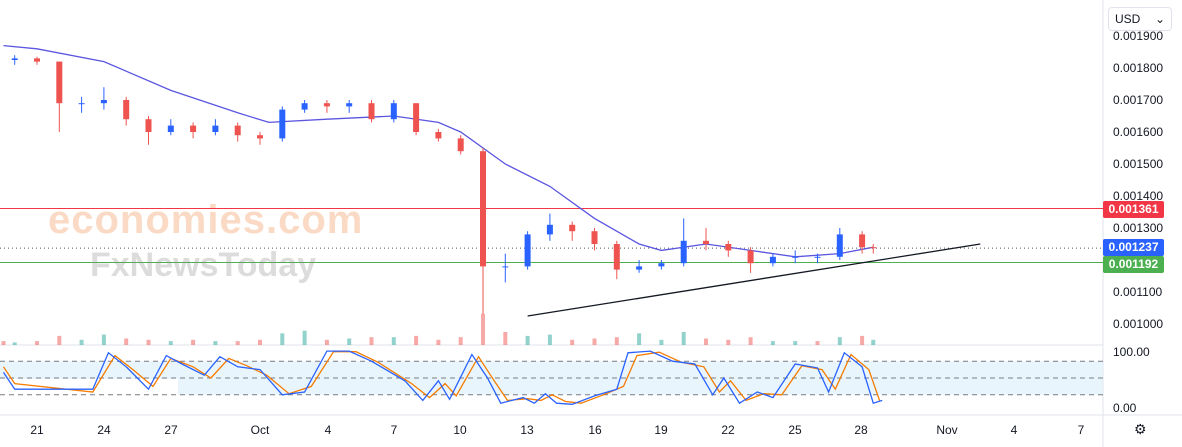 Image resolution: width=1182 pixels, height=447 pixels. Describe the element at coordinates (37, 430) in the screenshot. I see `time-tick-label: 21` at that location.